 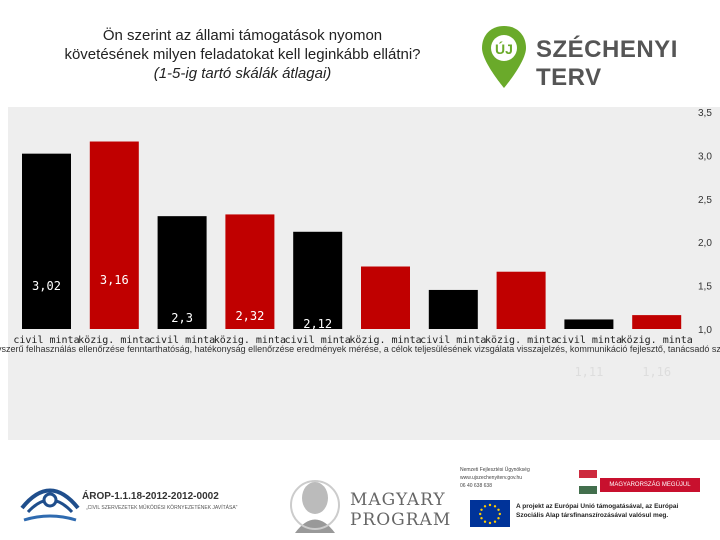 What do you see at coordinates (398, 500) in the screenshot?
I see `magyary-line-1: MAGYARY` at bounding box center [398, 500].